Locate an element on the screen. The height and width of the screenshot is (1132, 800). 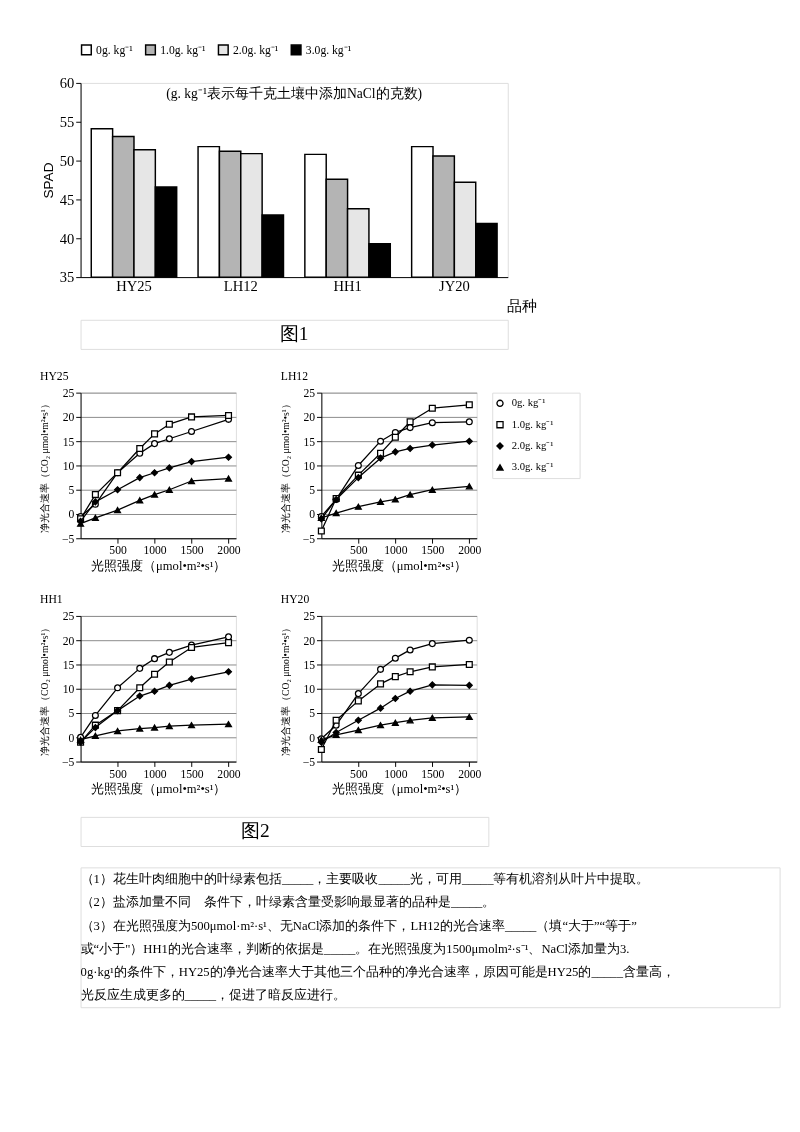
annotation: (g. kg⁻¹表示每千克土壤中添加NaCl的克数) is located at coordinates (294, 94).